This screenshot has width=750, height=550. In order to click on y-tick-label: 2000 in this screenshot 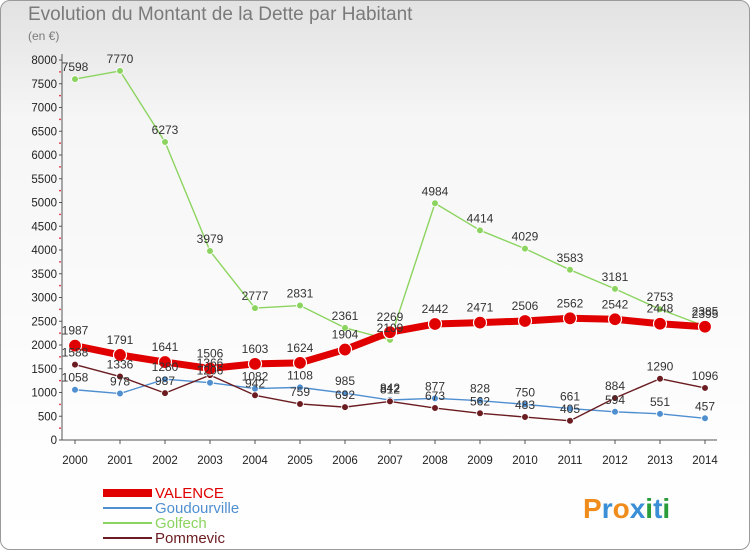, I will do `click(44, 346)`.